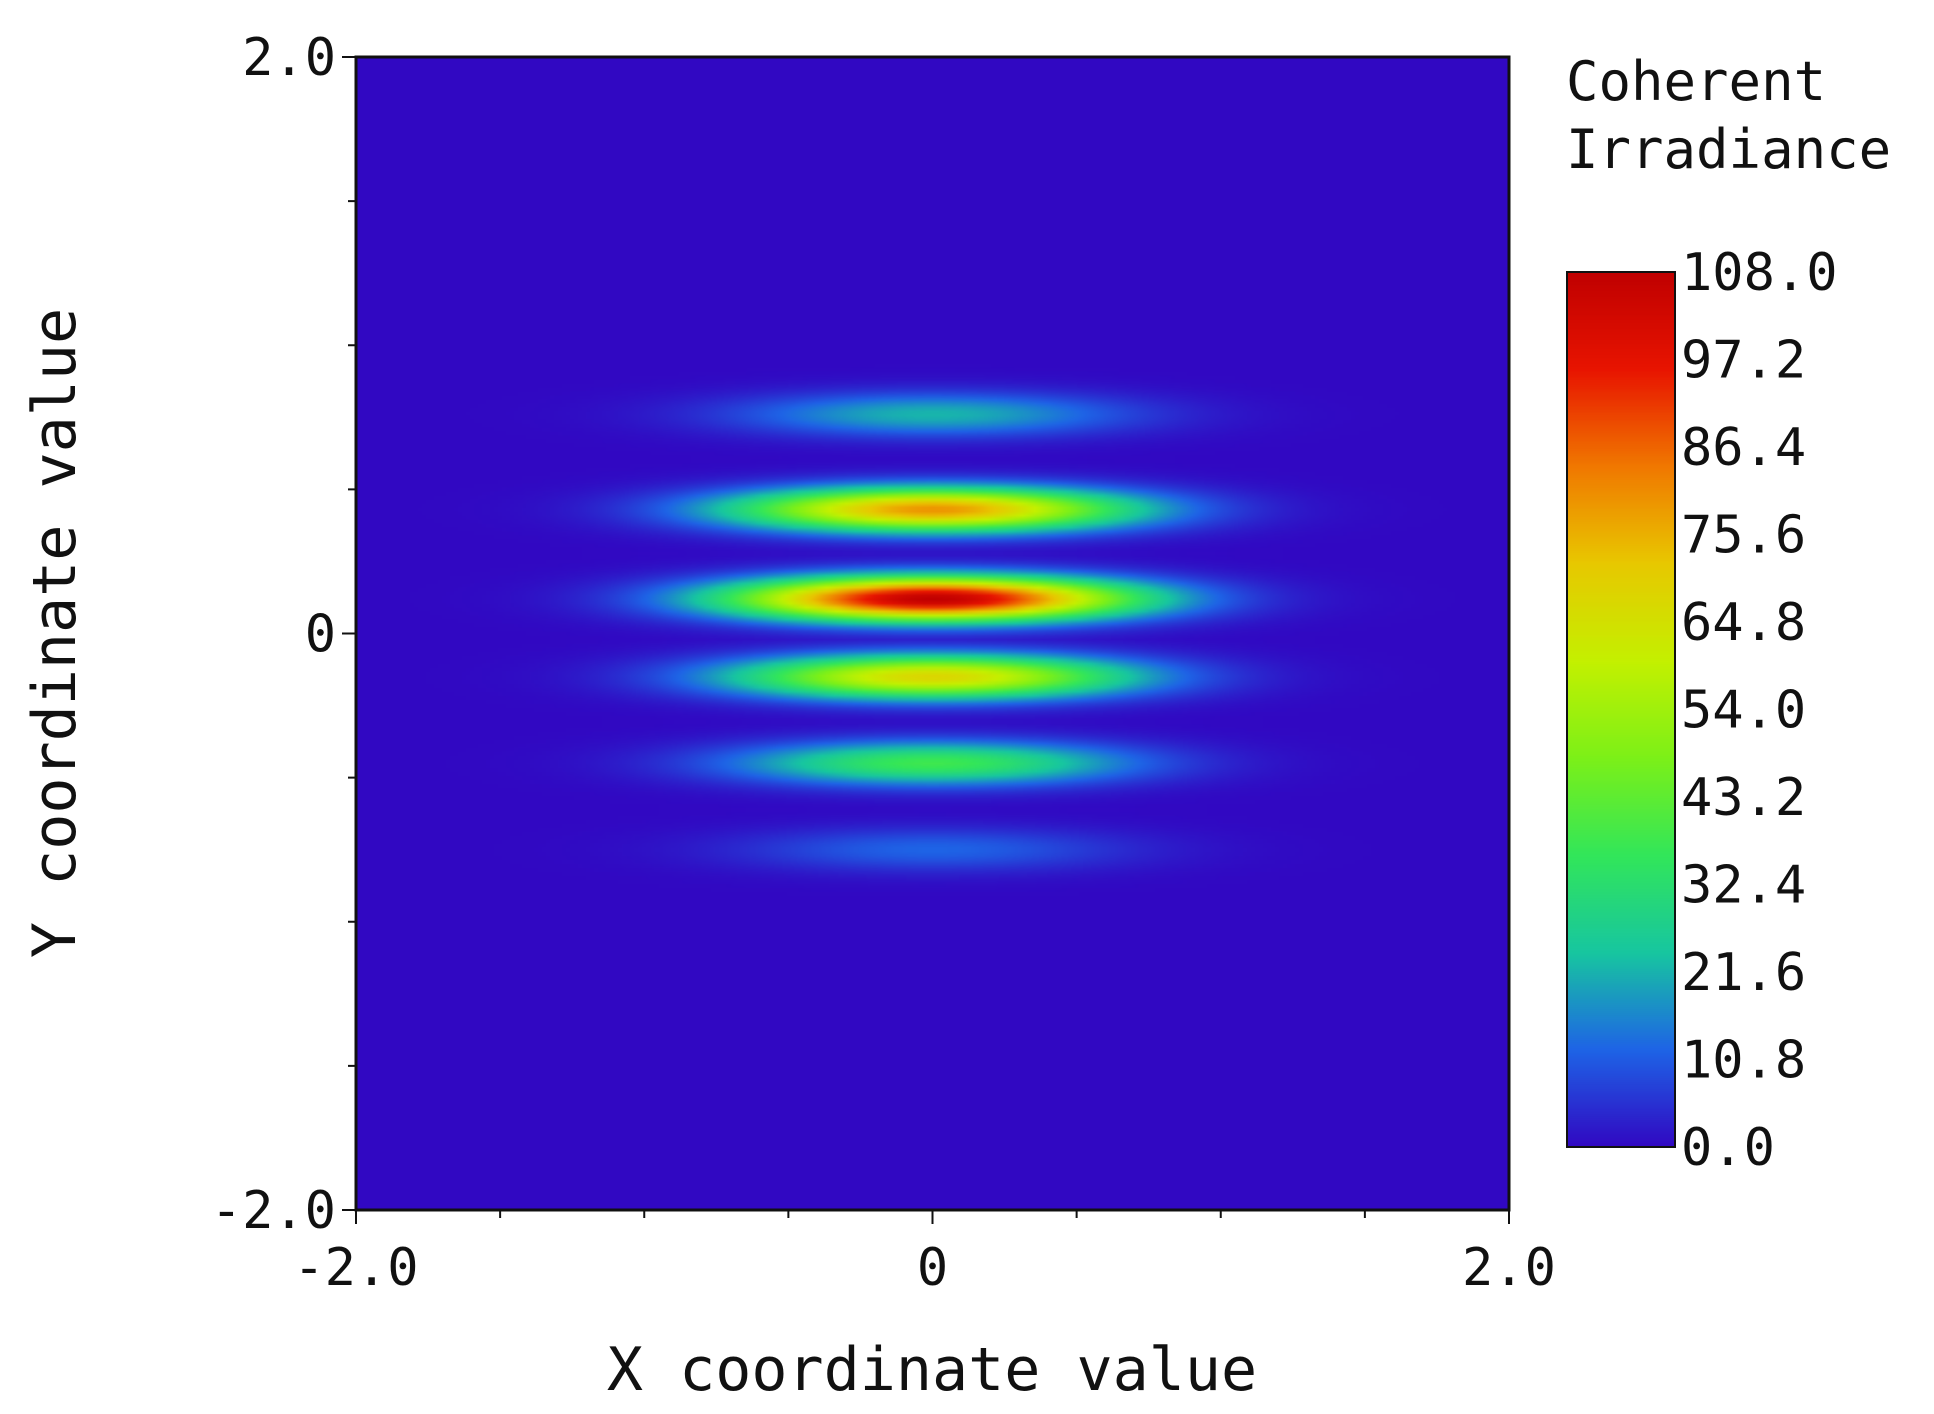 Image resolution: width=1934 pixels, height=1414 pixels. What do you see at coordinates (320, 635) in the screenshot?
I see `y-tick-label: 0` at bounding box center [320, 635].